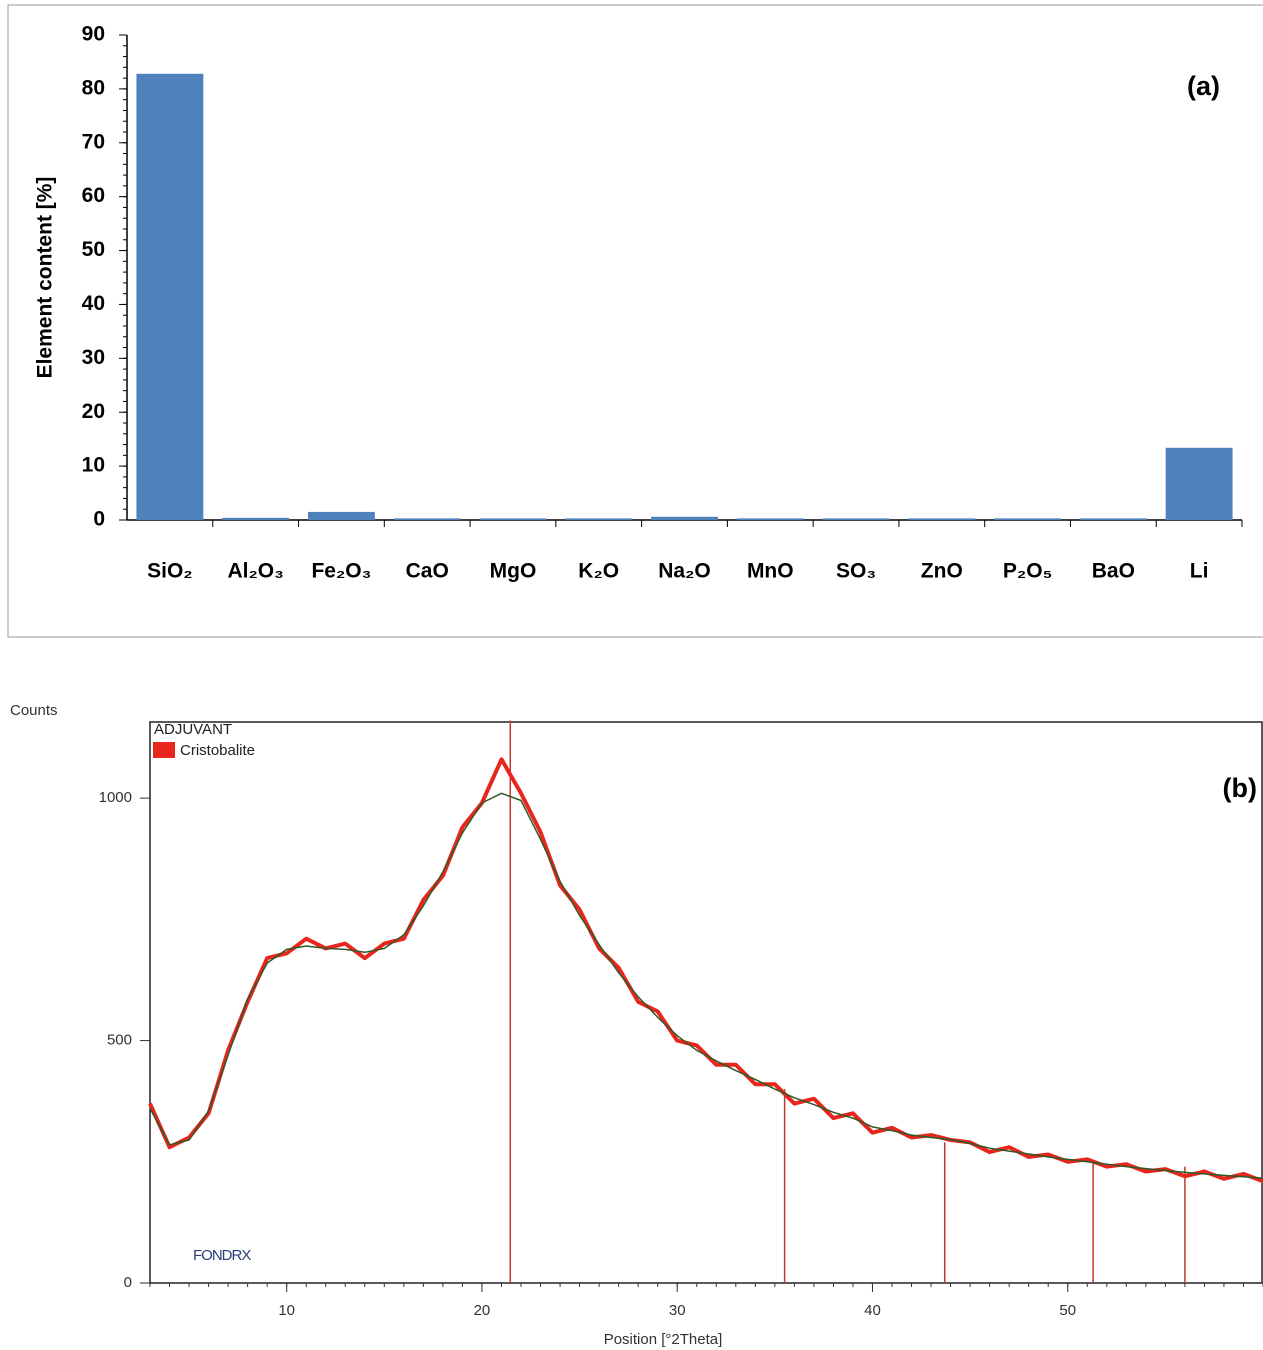 The height and width of the screenshot is (1350, 1263). I want to click on x-tick-label: Li, so click(1199, 571).